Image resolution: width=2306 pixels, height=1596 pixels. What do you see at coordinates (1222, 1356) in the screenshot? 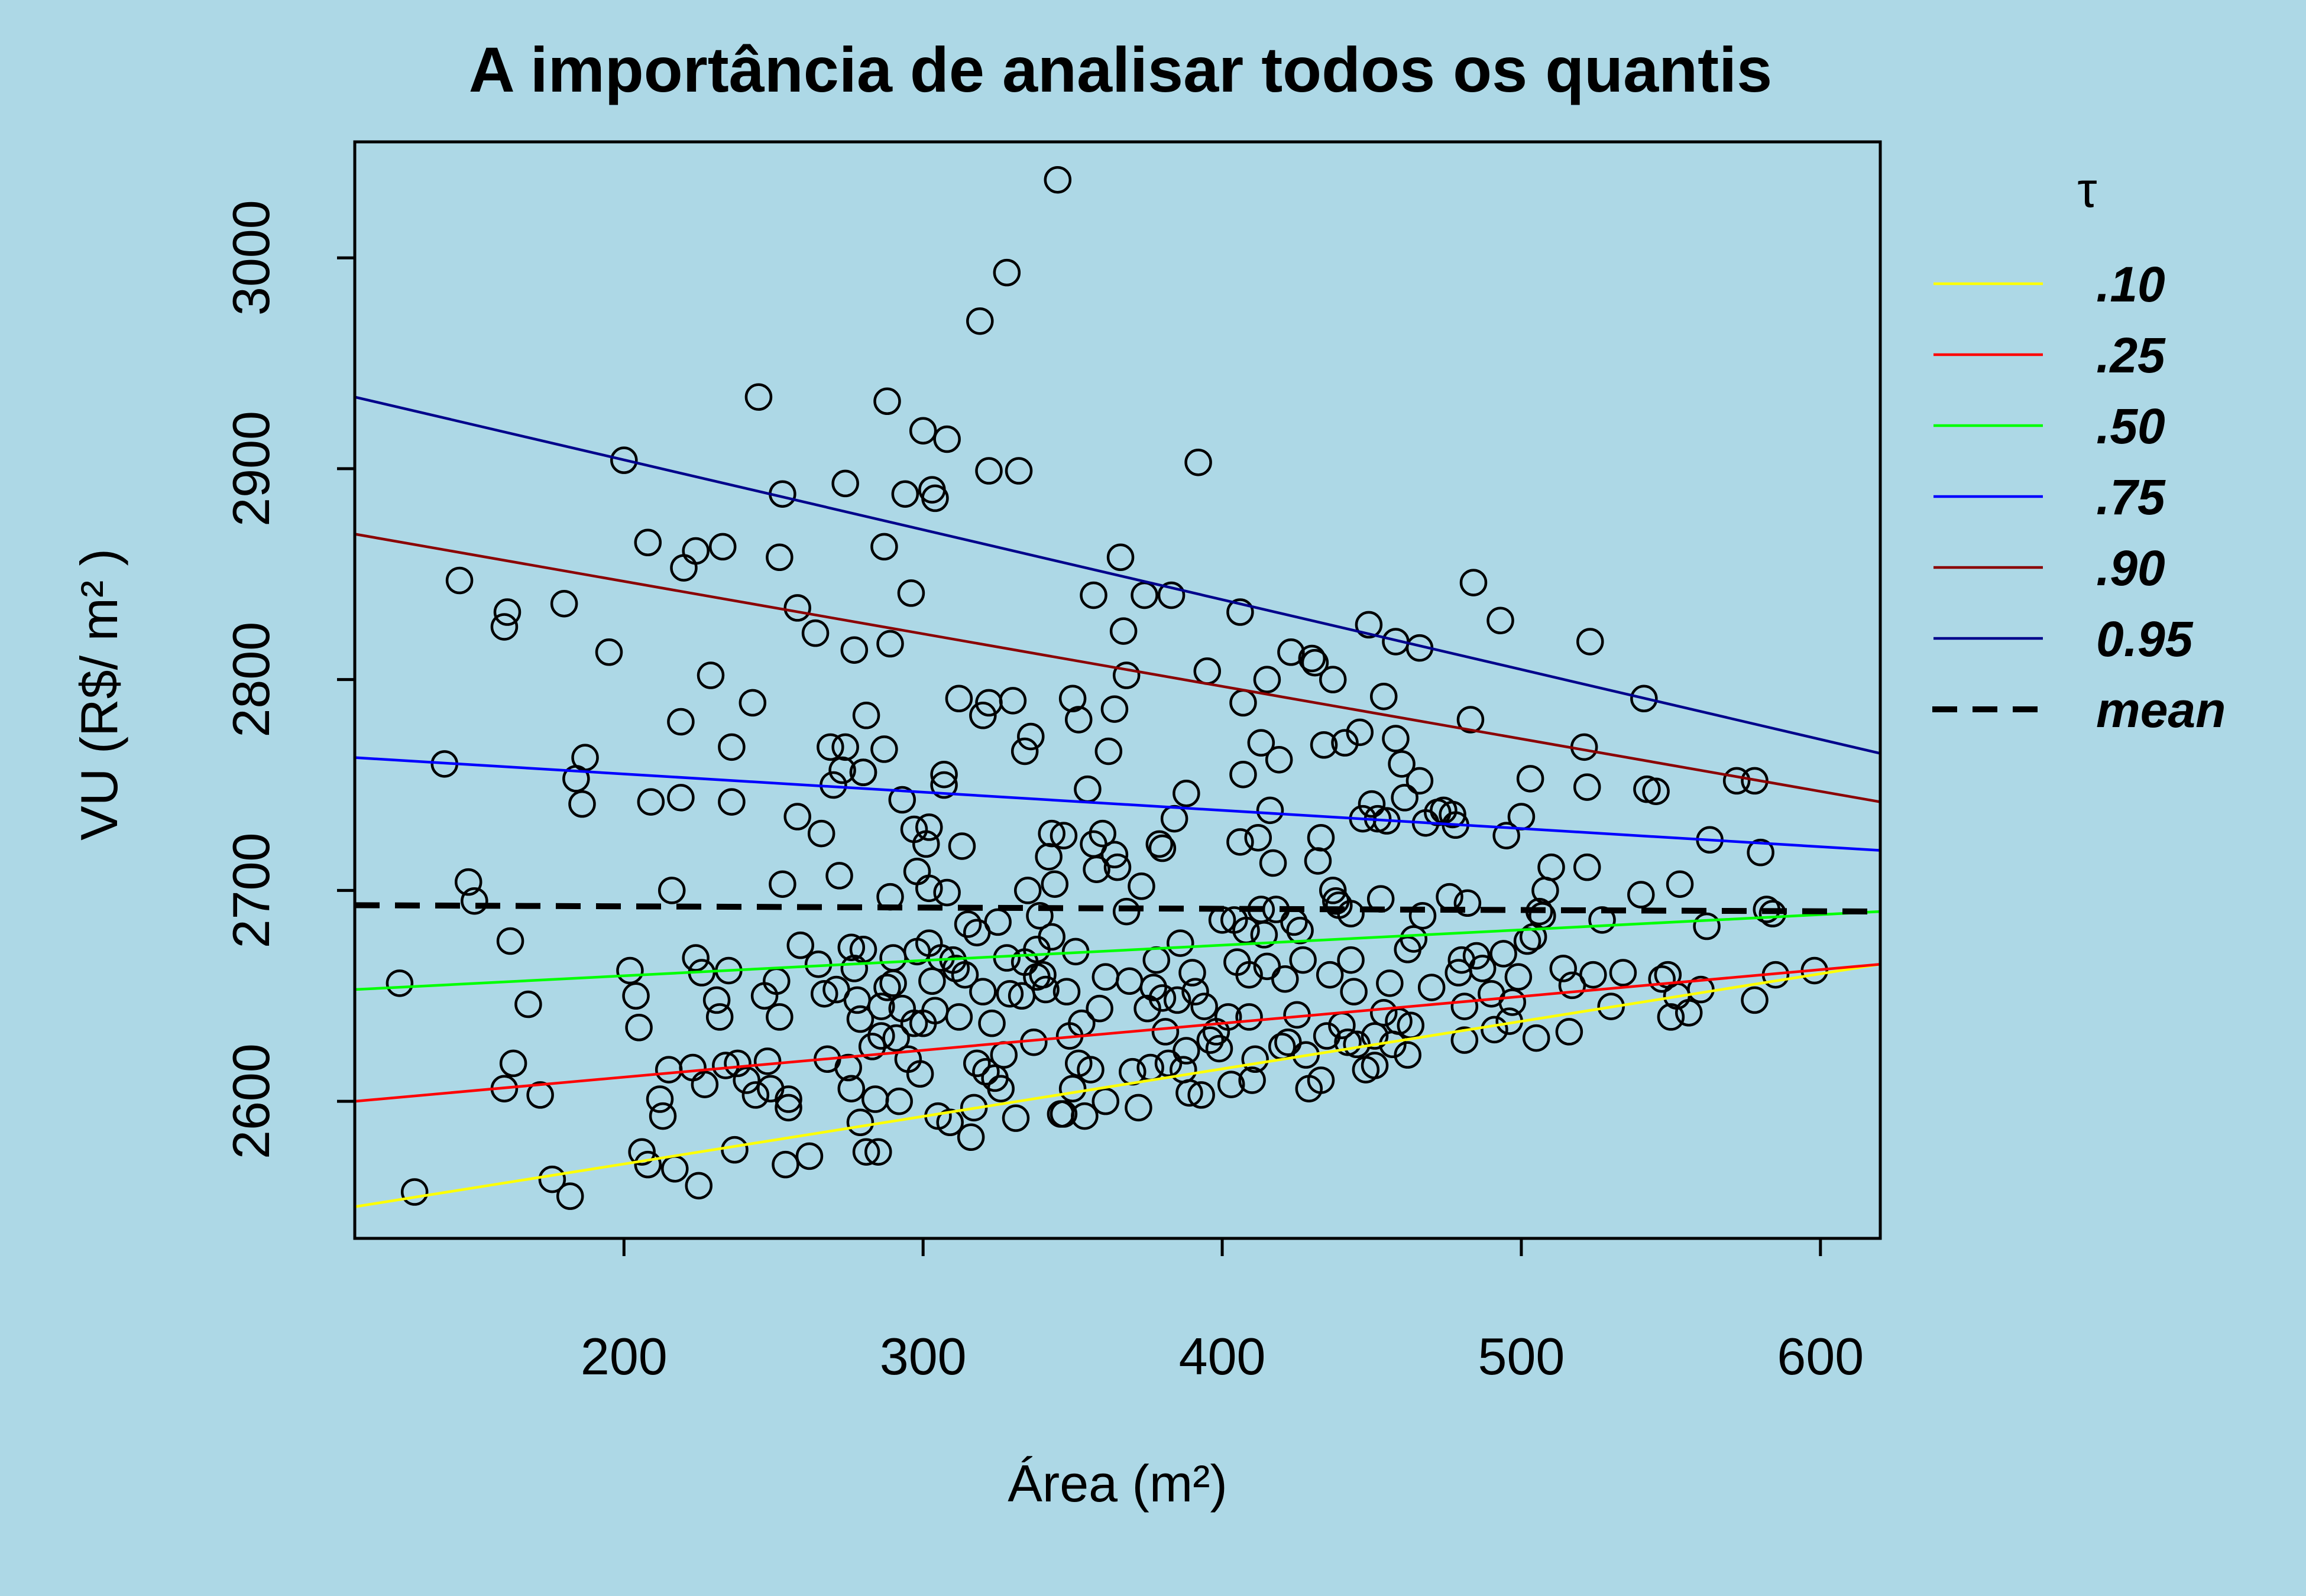
I see `x-tick-label: 400` at bounding box center [1222, 1356].